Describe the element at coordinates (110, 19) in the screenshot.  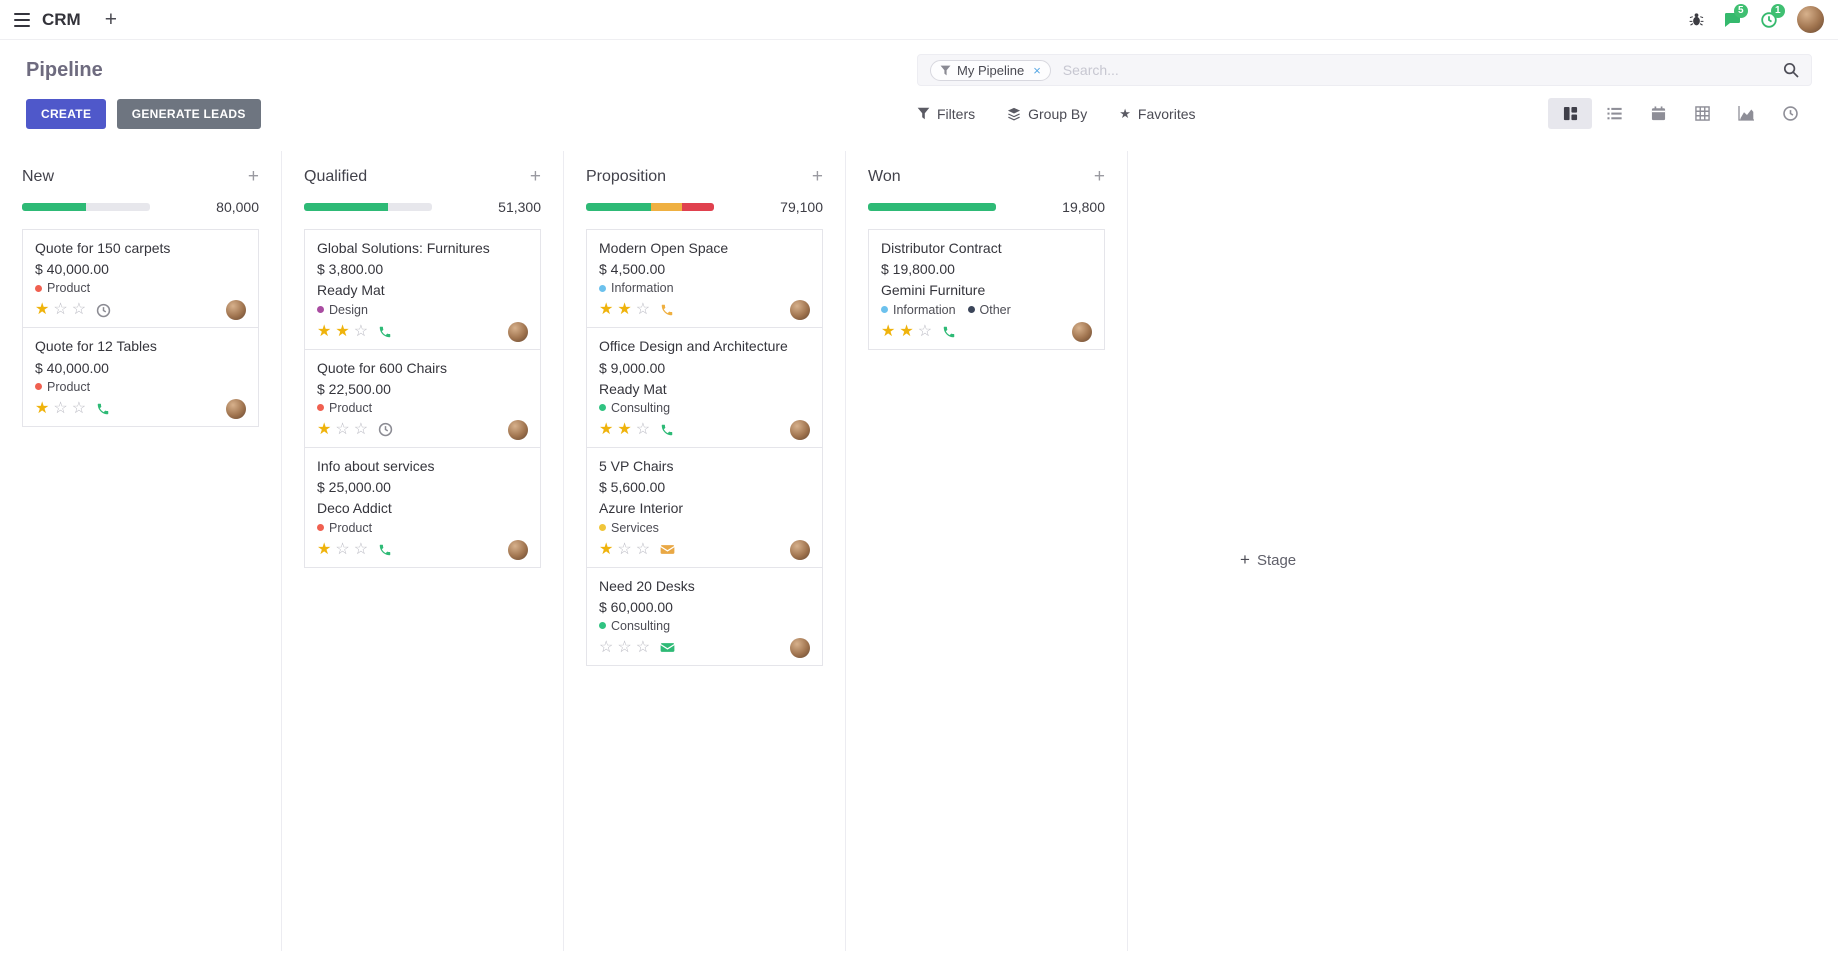
I see `navbar-plus-icon: +` at that location.